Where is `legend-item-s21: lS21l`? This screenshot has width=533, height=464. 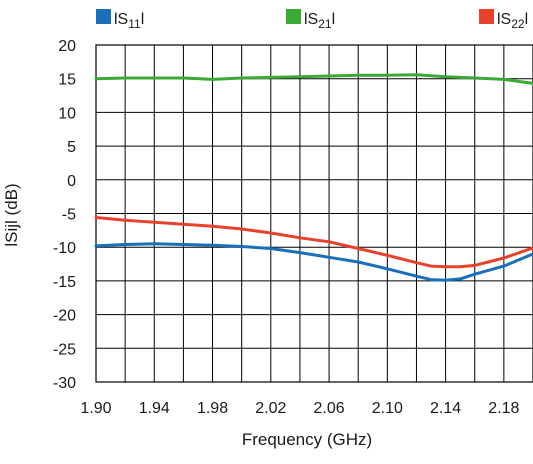
legend-item-s21: lS21l is located at coordinates (310, 20).